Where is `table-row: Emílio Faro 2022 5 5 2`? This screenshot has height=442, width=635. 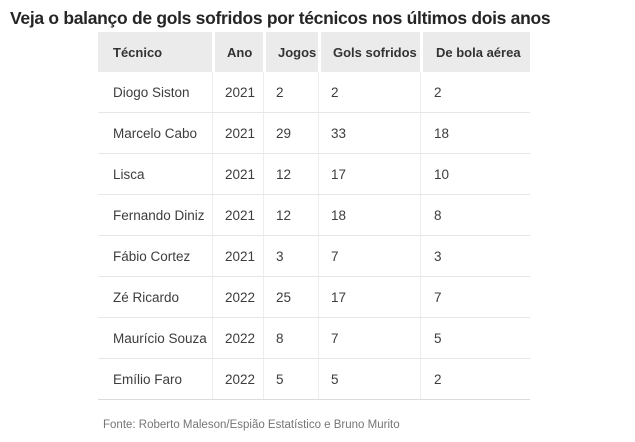
table-row: Emílio Faro 2022 5 5 2 is located at coordinates (314, 379).